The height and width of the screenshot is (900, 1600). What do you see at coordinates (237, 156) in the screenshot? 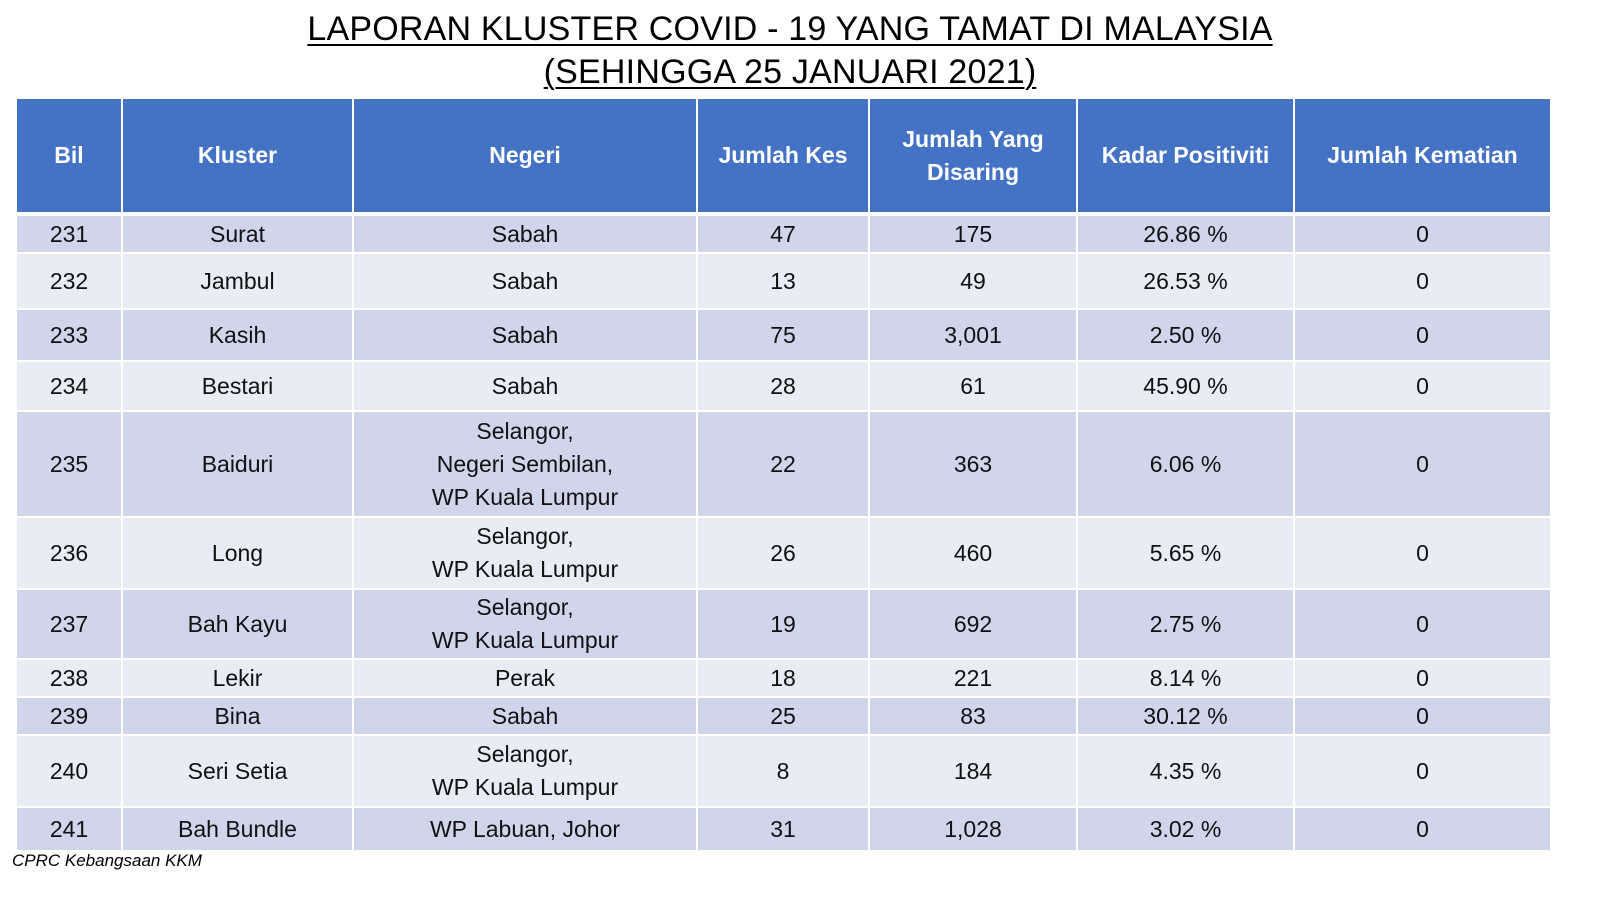
I see `header-kluster: Kluster` at bounding box center [237, 156].